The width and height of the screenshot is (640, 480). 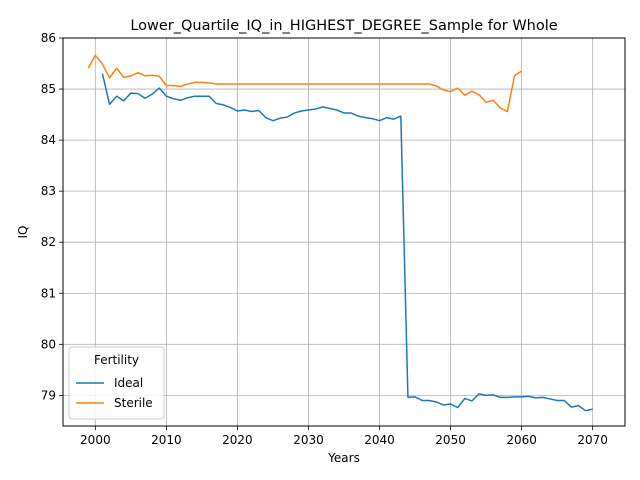 I want to click on y-axis: 79 80 81 82 83 84 85 86, so click(x=52, y=216).